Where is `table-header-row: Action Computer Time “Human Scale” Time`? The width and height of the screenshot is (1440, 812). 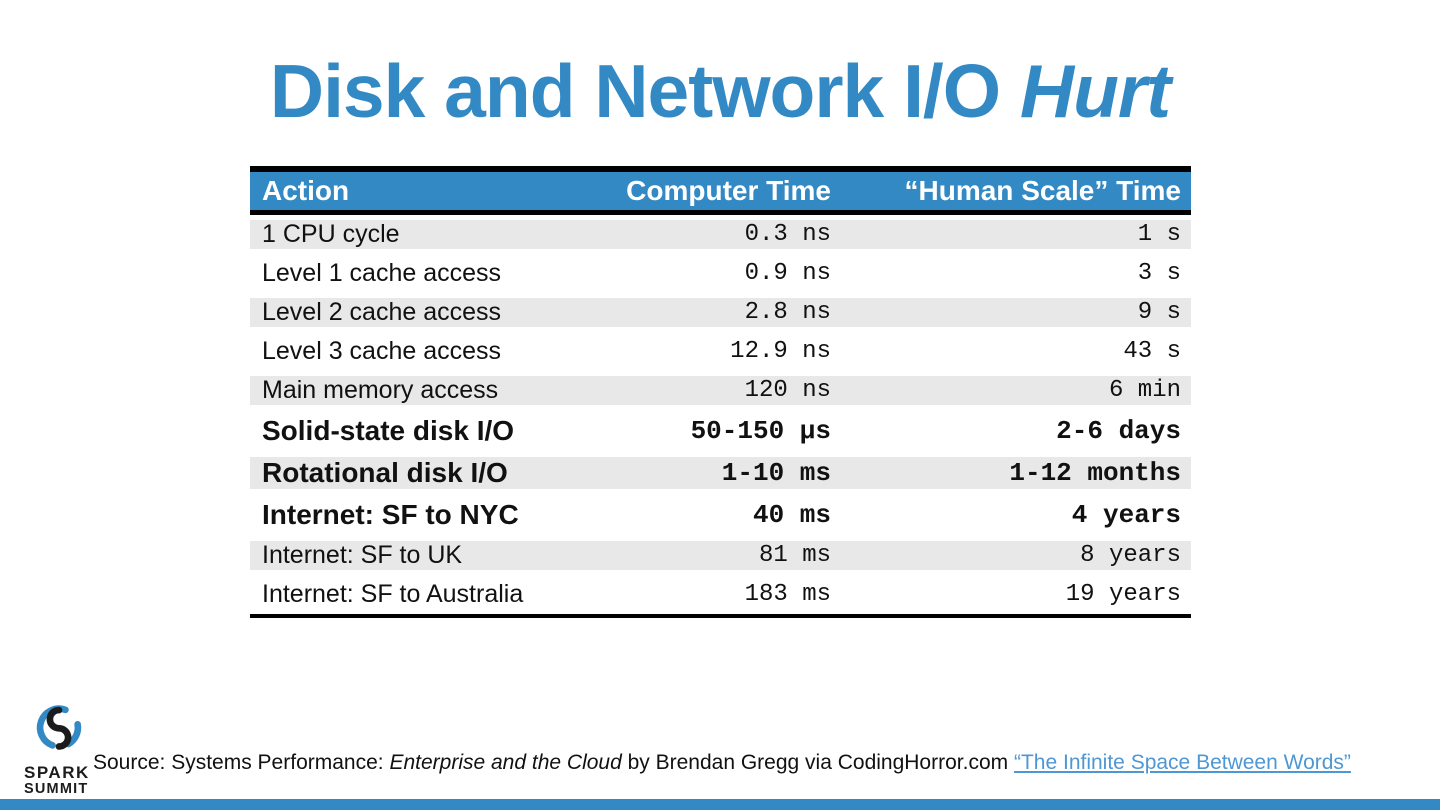
table-header-row: Action Computer Time “Human Scale” Time is located at coordinates (720, 193).